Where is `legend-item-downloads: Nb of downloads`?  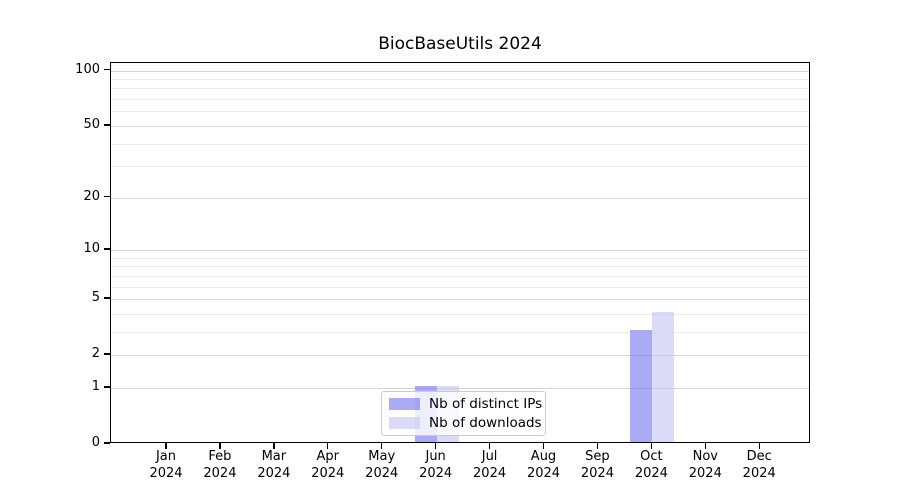
legend-item-downloads: Nb of downloads is located at coordinates (465, 424).